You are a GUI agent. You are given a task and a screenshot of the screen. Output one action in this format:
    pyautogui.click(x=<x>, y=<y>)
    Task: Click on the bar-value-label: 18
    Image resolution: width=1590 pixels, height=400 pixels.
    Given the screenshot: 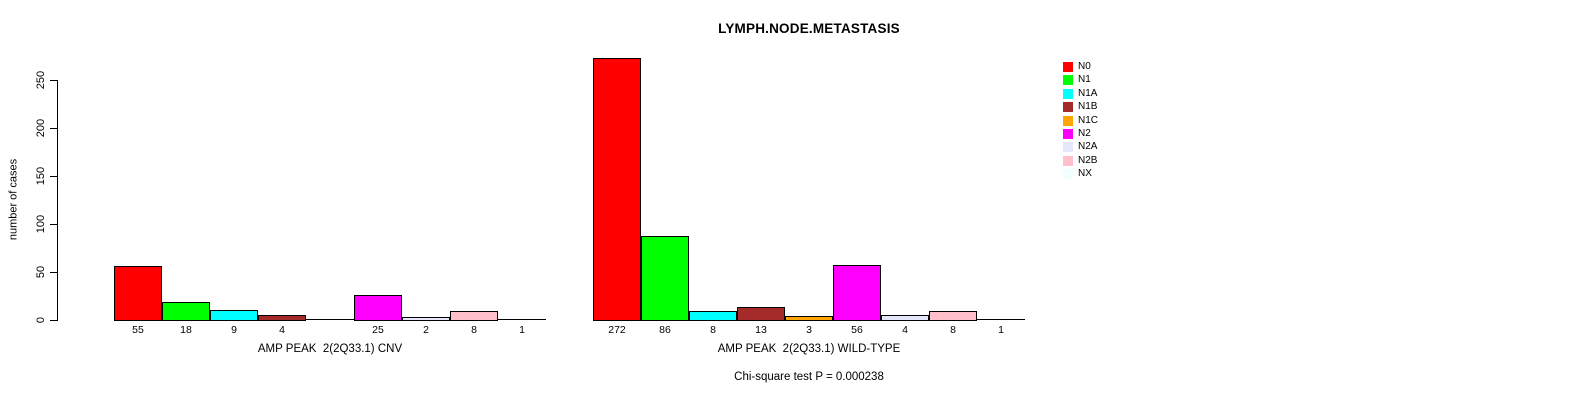 What is the action you would take?
    pyautogui.click(x=186, y=330)
    